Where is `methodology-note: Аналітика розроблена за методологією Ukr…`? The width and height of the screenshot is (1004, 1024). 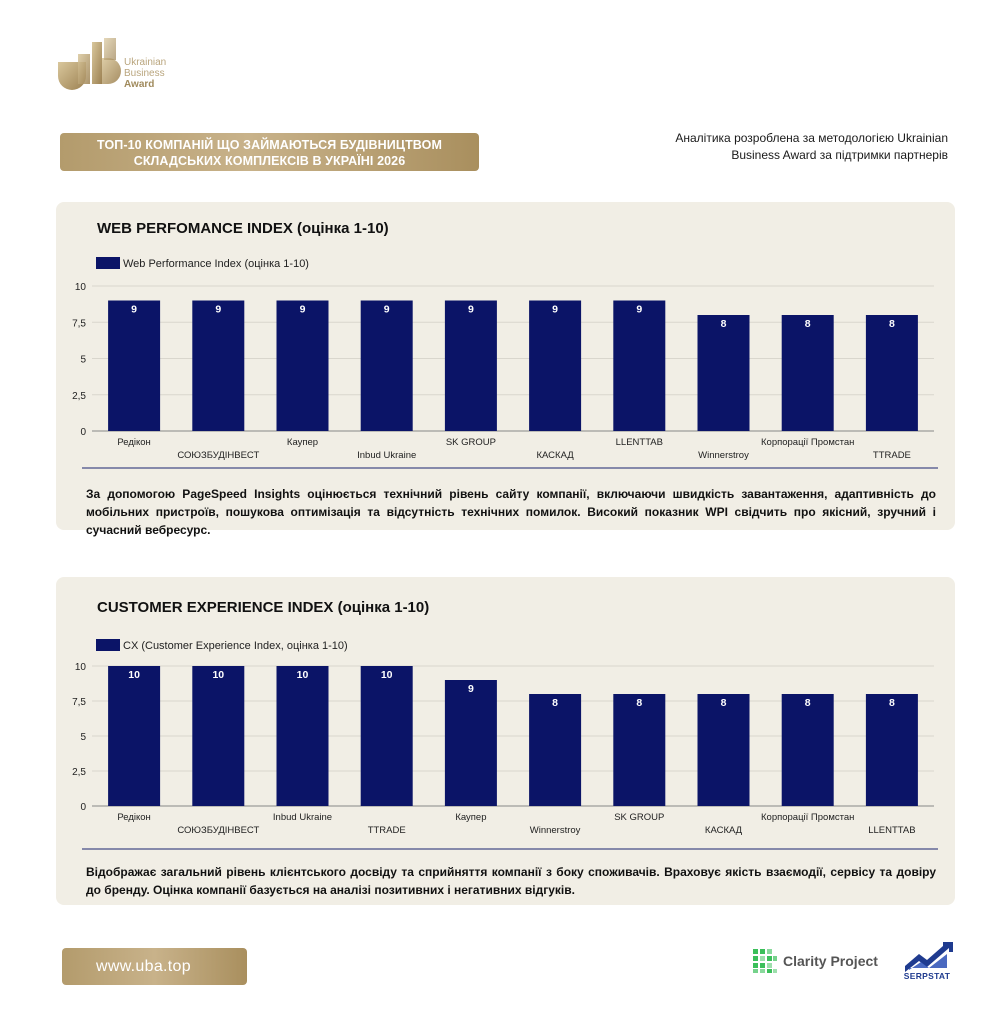 methodology-note: Аналітика розроблена за методологією Ukr… is located at coordinates (788, 147).